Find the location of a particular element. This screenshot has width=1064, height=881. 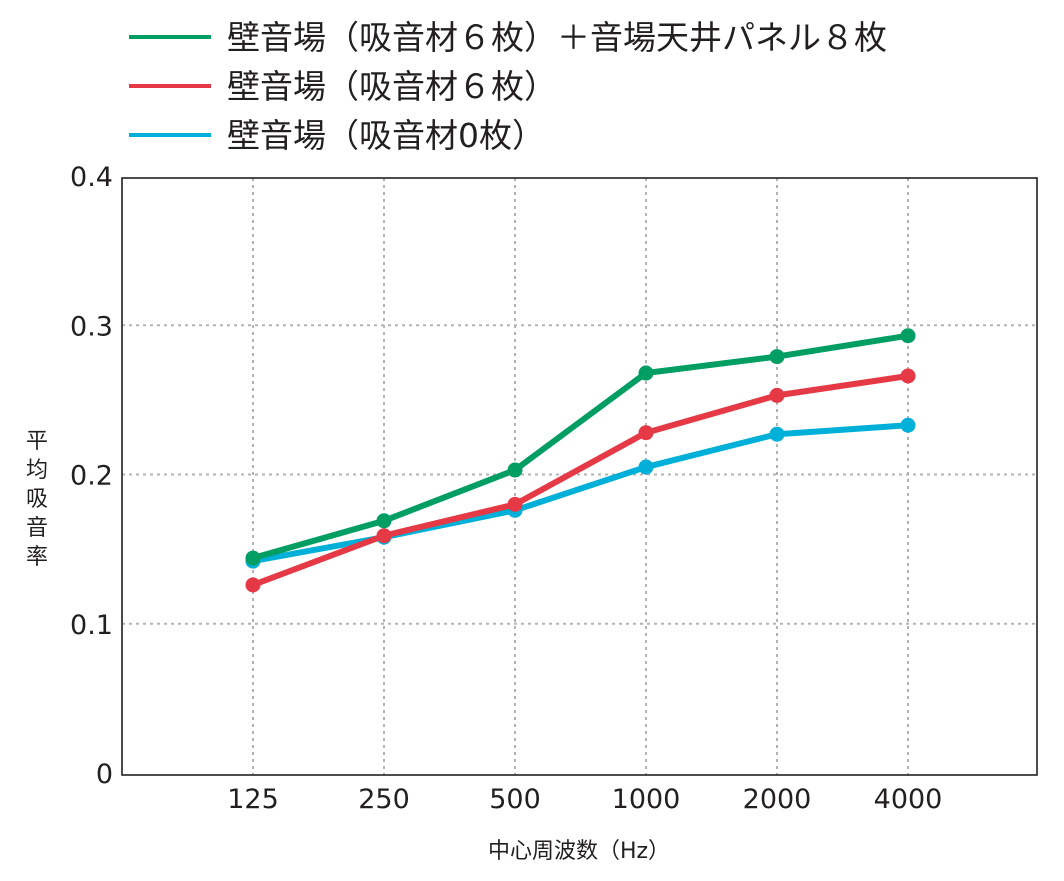

y-tick-label: 0 is located at coordinates (104, 774).